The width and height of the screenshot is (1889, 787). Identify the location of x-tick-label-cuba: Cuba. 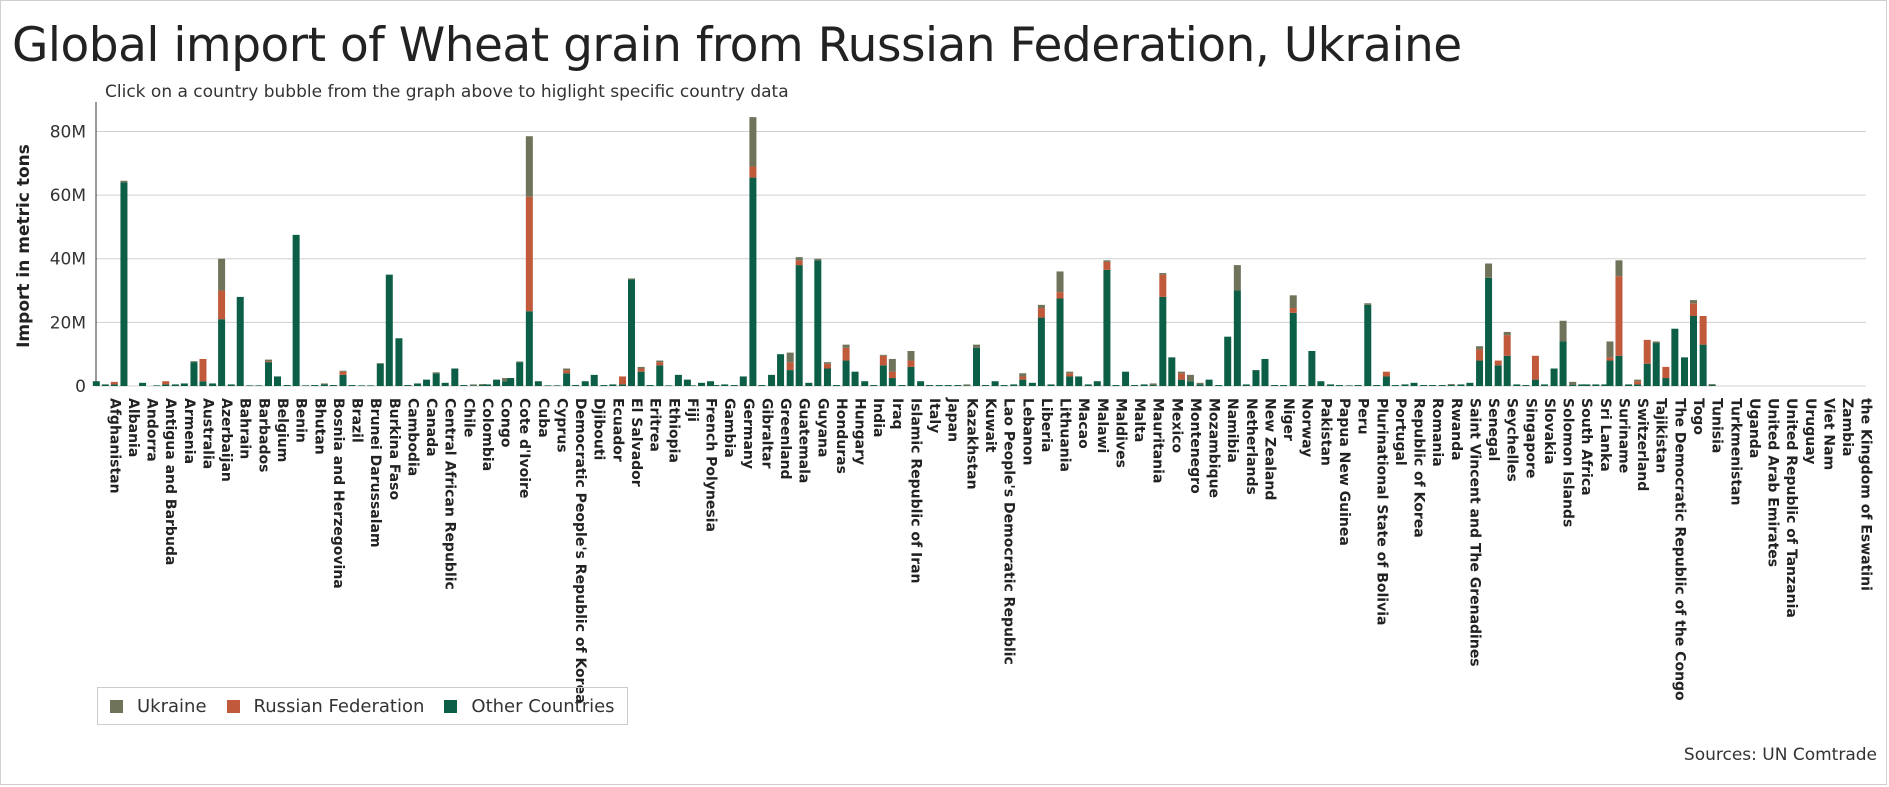
(543, 418).